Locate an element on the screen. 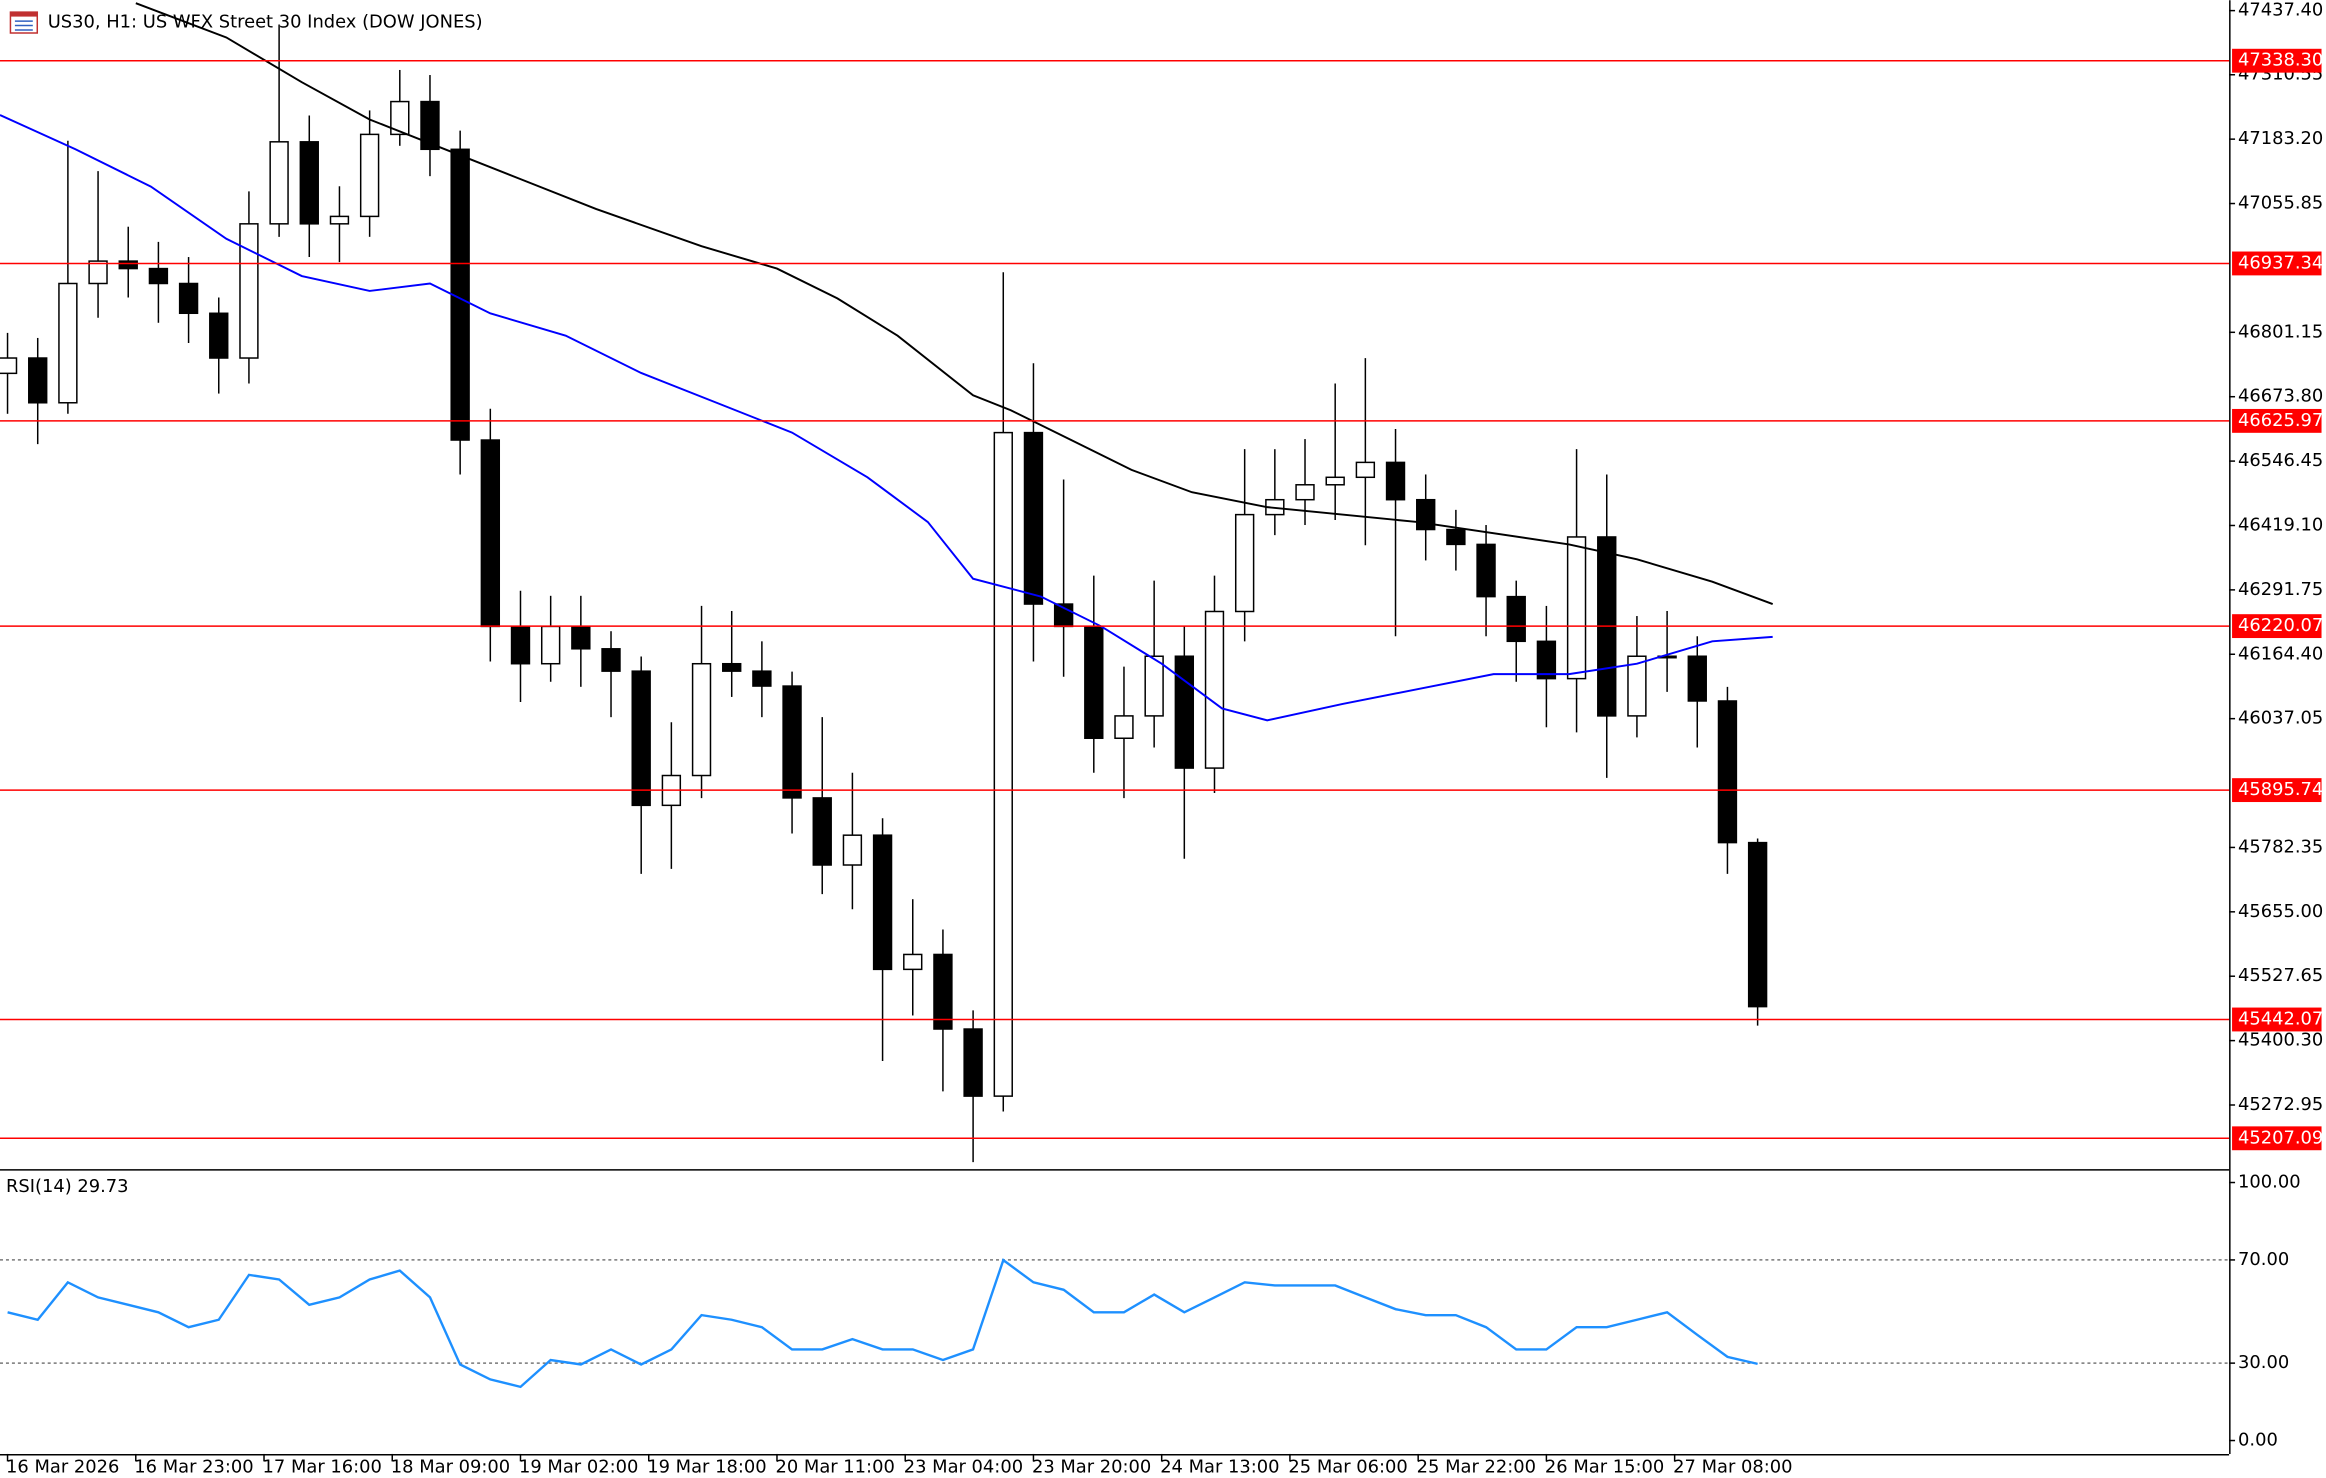  symbol-icon is located at coordinates (24, 22).